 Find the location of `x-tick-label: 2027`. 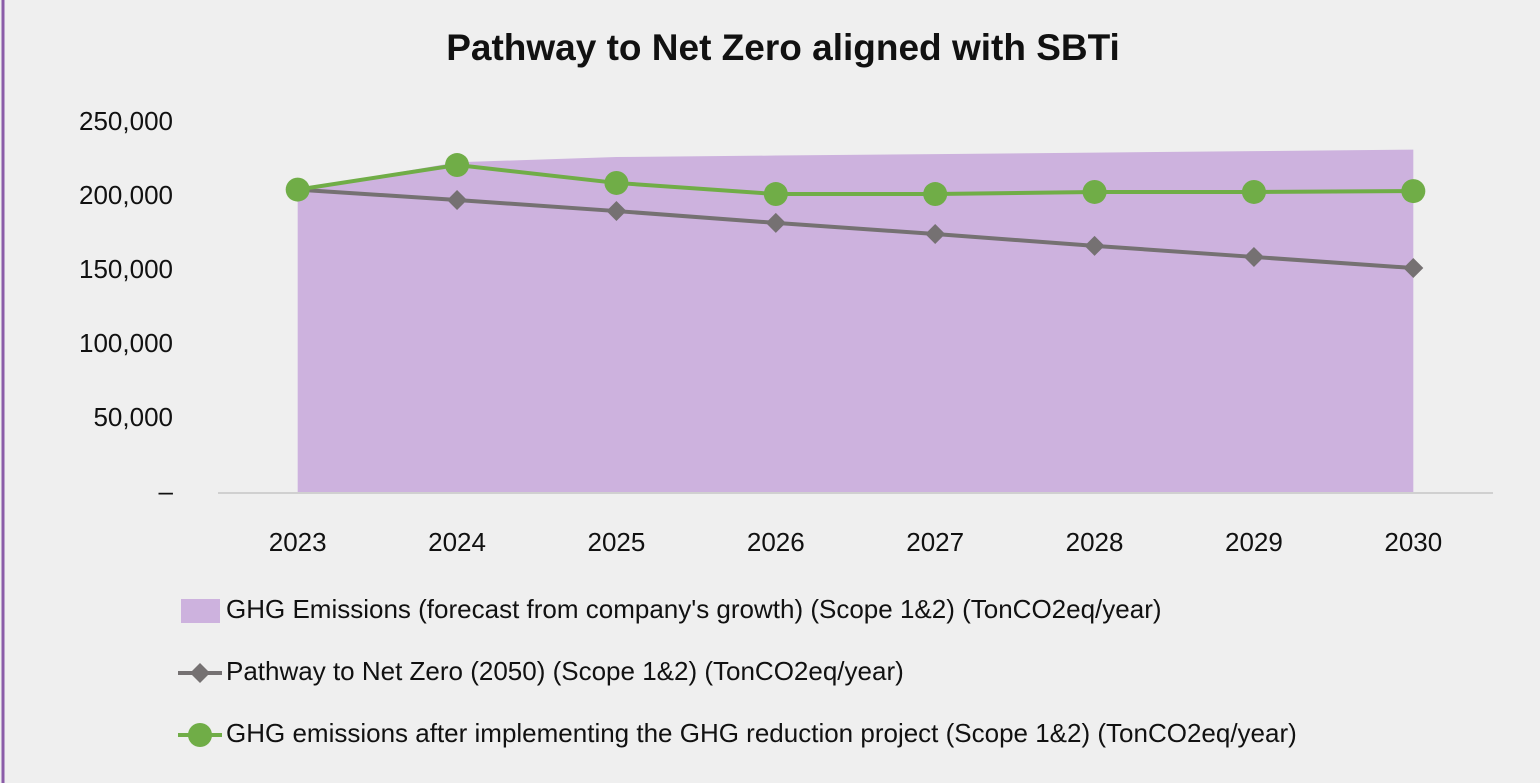

x-tick-label: 2027 is located at coordinates (935, 542).